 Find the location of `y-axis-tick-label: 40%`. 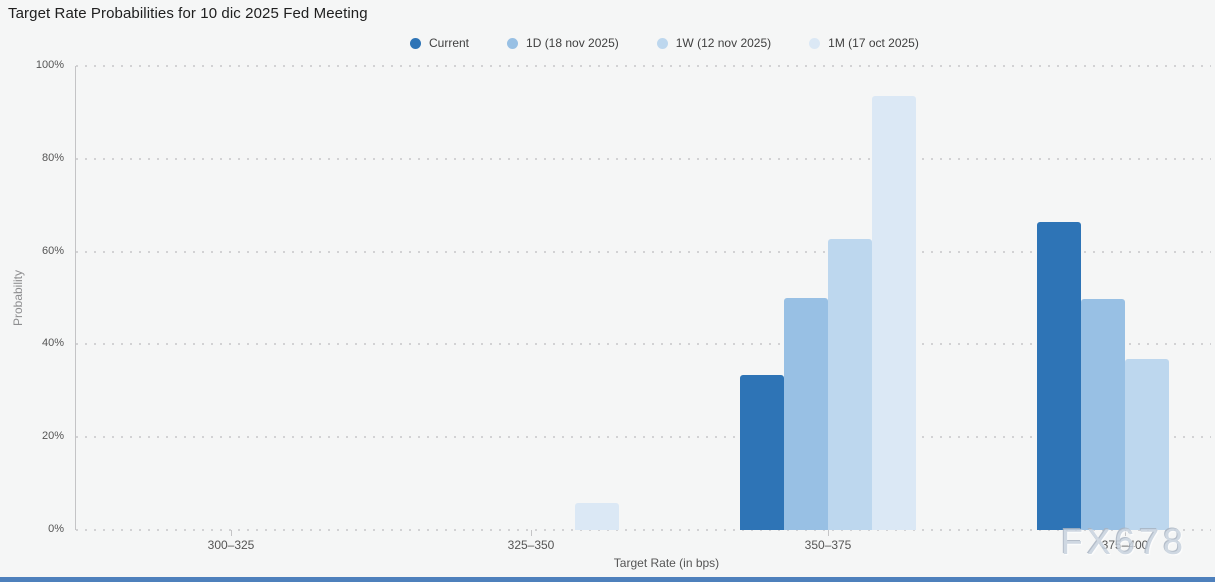

y-axis-tick-label: 40% is located at coordinates (52, 343).